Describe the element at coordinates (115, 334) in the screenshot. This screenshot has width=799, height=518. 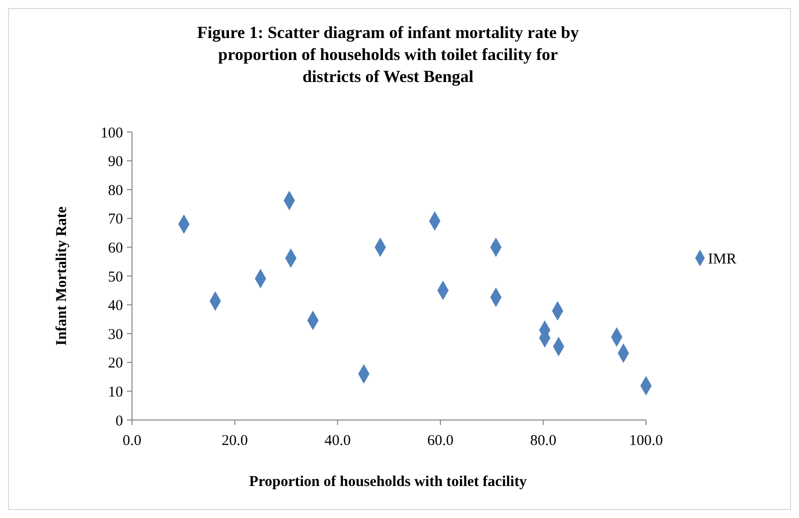
I see `y-tick-label: 30` at that location.